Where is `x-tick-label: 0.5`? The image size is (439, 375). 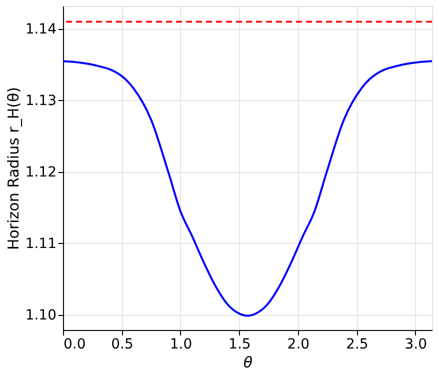
x-tick-label: 0.5 is located at coordinates (122, 344).